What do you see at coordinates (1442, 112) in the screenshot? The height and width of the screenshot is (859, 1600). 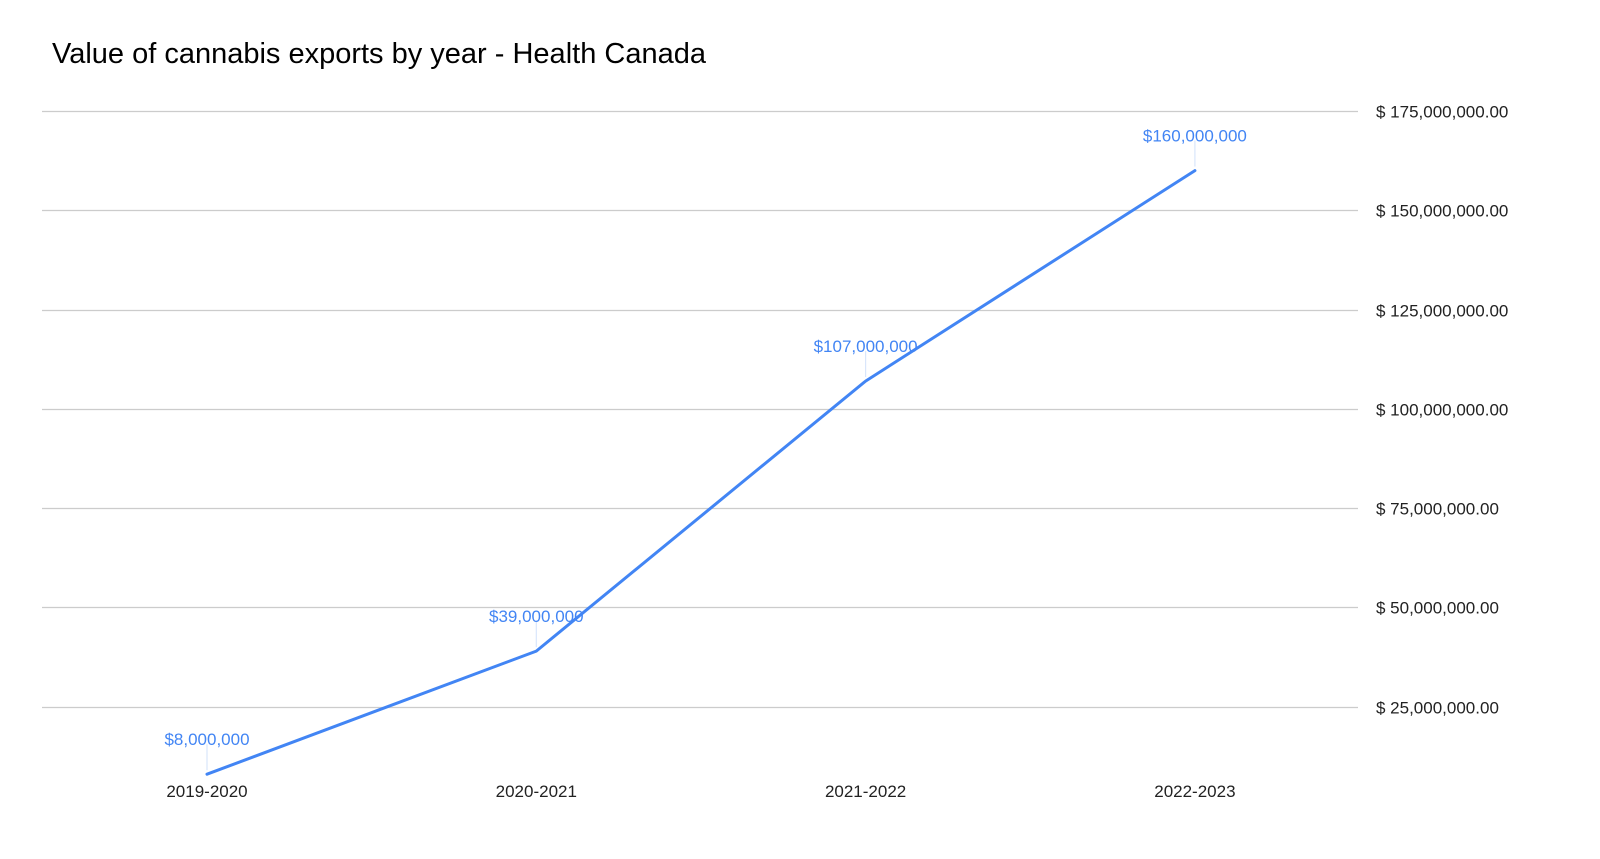 I see `y-tick-label: $ 175,000,000.00` at bounding box center [1442, 112].